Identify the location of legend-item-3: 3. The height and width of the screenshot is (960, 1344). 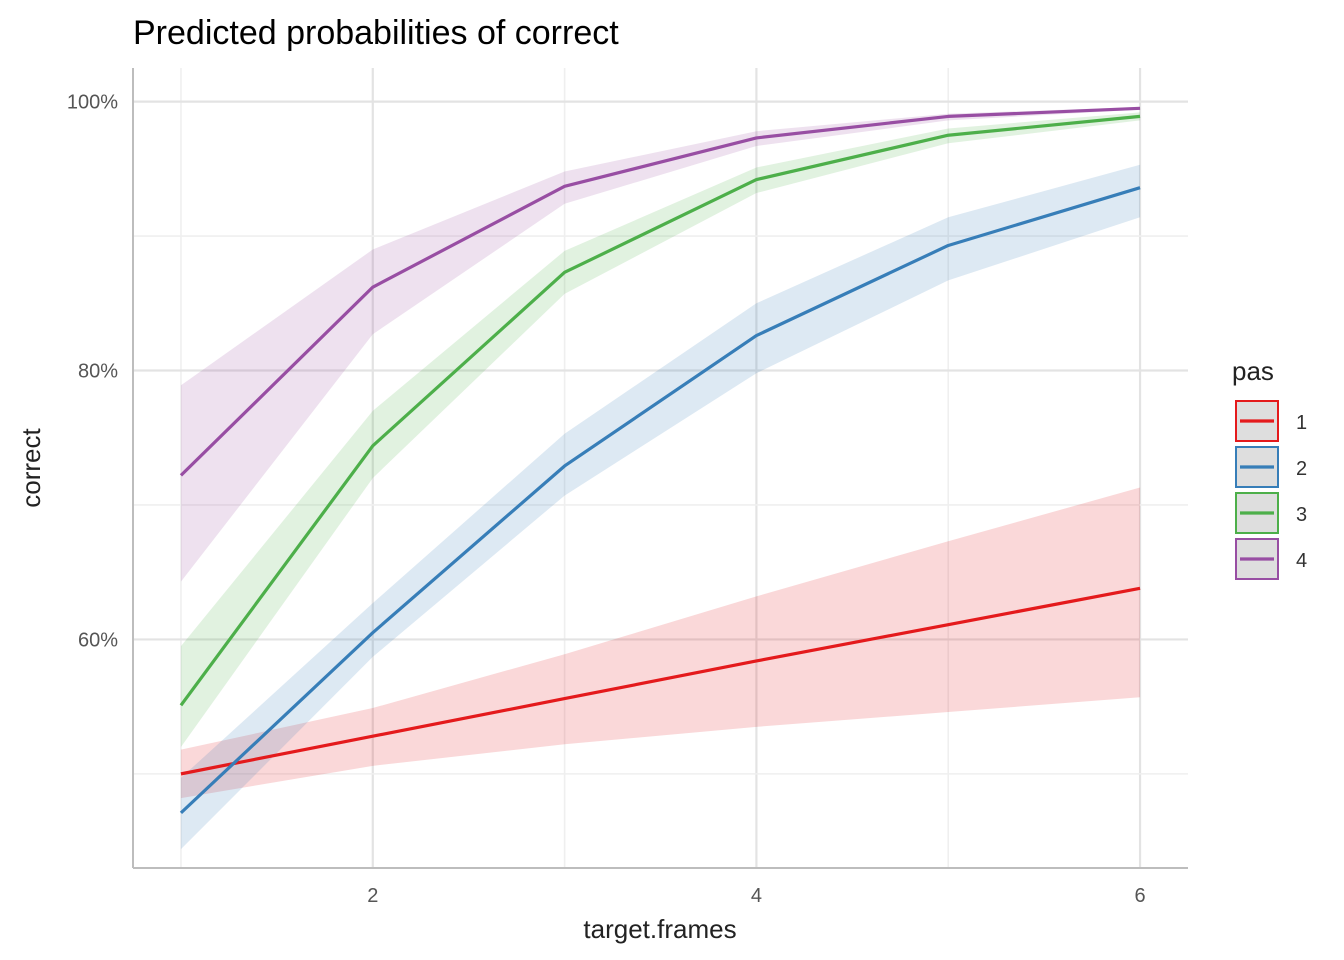
(1271, 513).